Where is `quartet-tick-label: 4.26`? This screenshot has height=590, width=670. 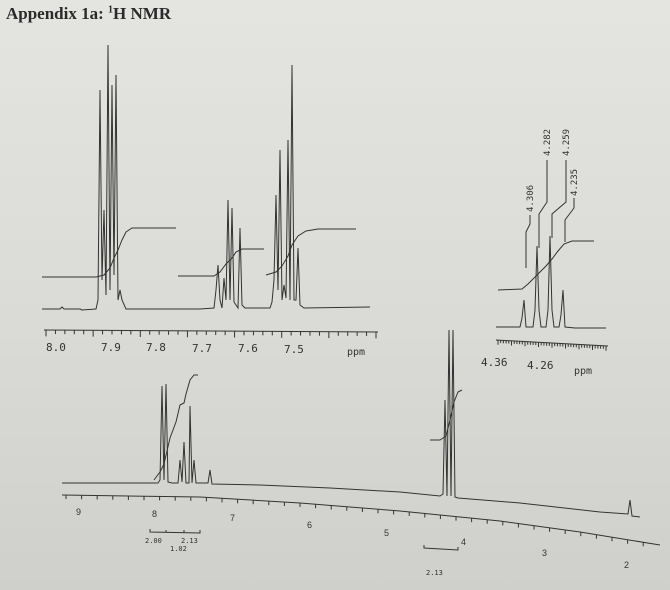 quartet-tick-label: 4.26 is located at coordinates (540, 365).